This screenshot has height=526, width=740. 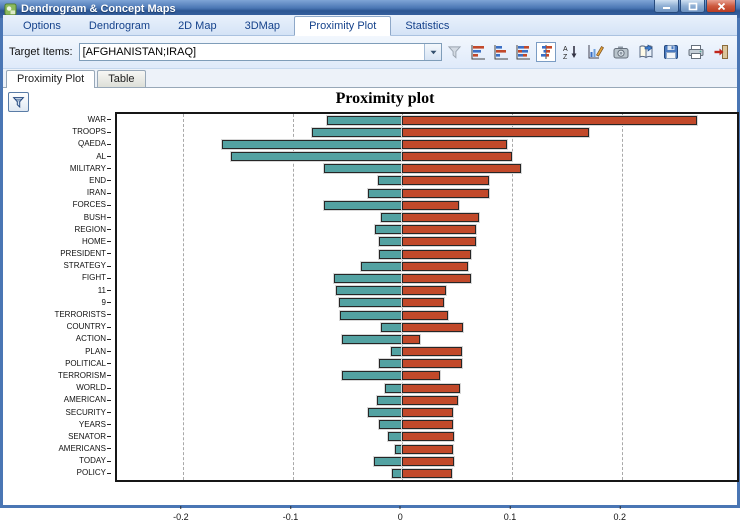 I want to click on chart-type-bars-diverging-button, so click(x=546, y=52).